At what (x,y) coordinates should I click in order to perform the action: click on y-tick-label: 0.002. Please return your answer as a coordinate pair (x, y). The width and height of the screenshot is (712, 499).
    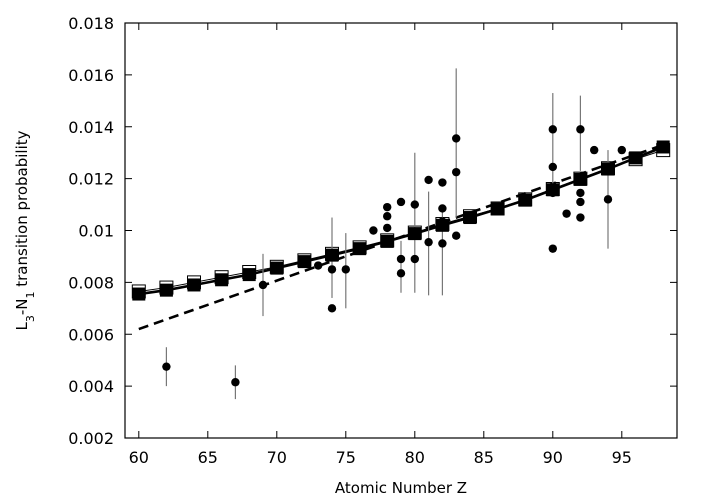
    Looking at the image, I should click on (91, 438).